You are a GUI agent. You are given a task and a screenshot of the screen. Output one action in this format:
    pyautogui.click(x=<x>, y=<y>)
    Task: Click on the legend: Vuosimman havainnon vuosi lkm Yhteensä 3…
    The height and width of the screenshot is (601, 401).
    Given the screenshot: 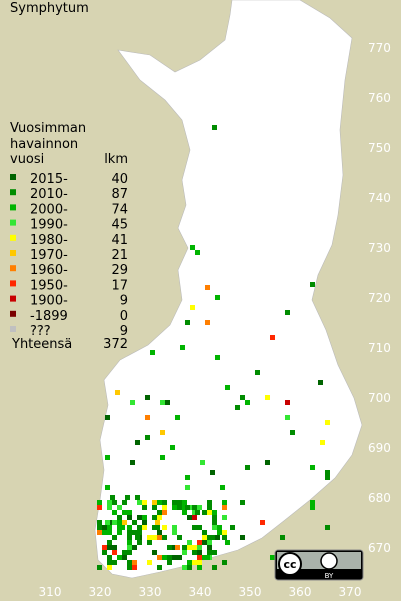 What is the action you would take?
    pyautogui.click(x=69, y=236)
    